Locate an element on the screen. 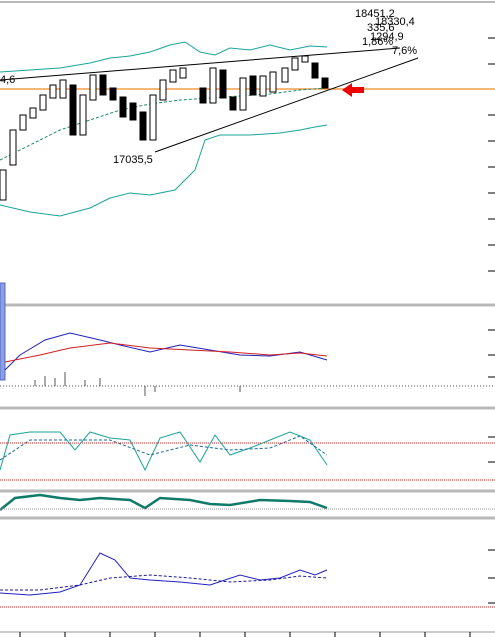  x-ticks is located at coordinates (245, 634).